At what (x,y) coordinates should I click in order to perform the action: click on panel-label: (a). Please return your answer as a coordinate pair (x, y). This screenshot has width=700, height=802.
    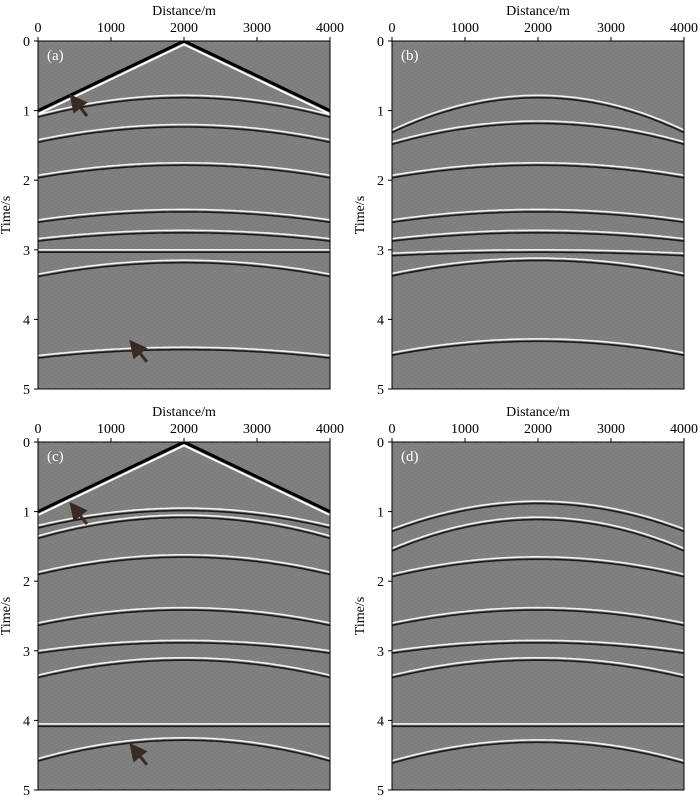
    Looking at the image, I should click on (55, 56).